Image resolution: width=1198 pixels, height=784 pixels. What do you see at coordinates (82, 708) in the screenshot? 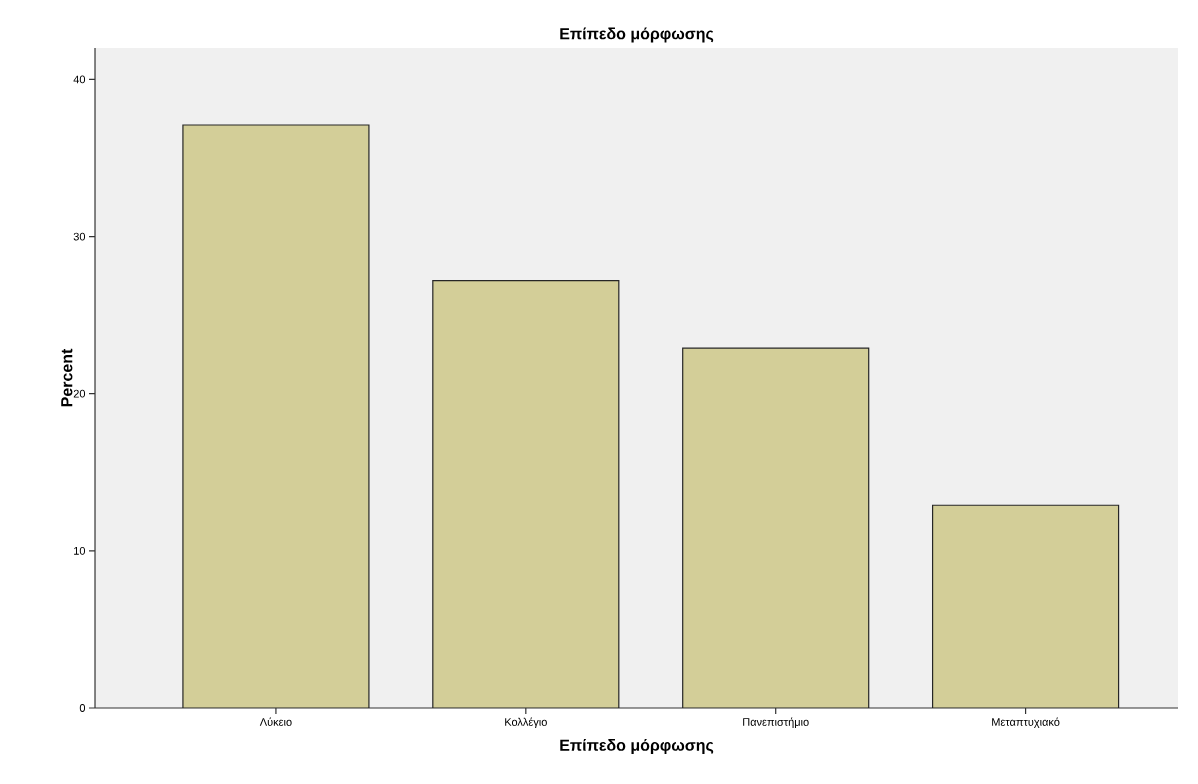
I see `y-tick-label: 0` at bounding box center [82, 708].